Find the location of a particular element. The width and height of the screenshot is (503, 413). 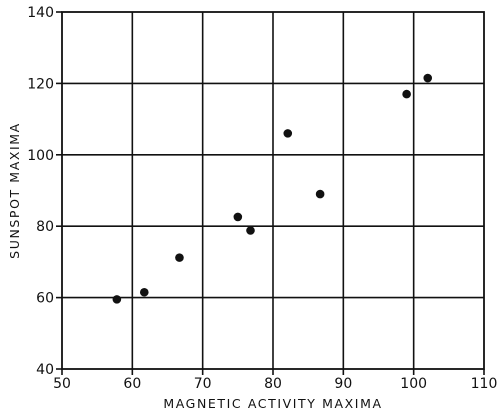

x-tick-label: 50 is located at coordinates (62, 384).